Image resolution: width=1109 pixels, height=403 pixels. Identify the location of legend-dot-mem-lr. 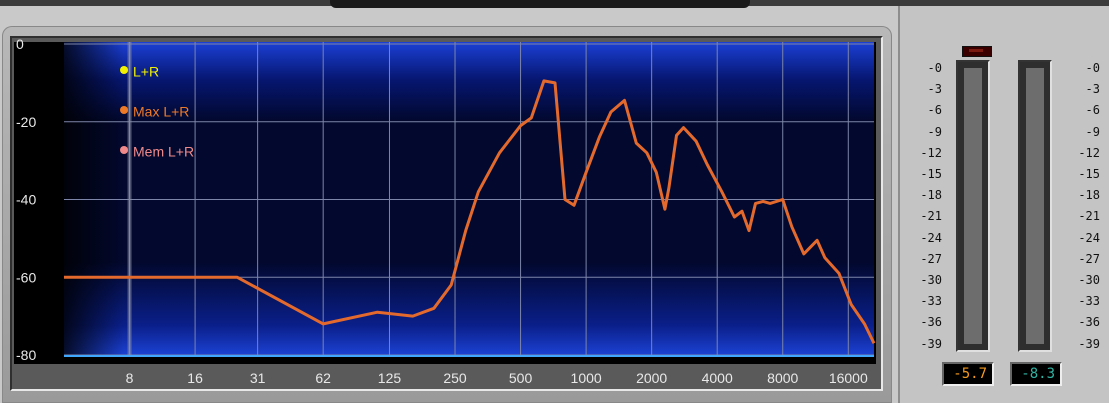
(124, 150).